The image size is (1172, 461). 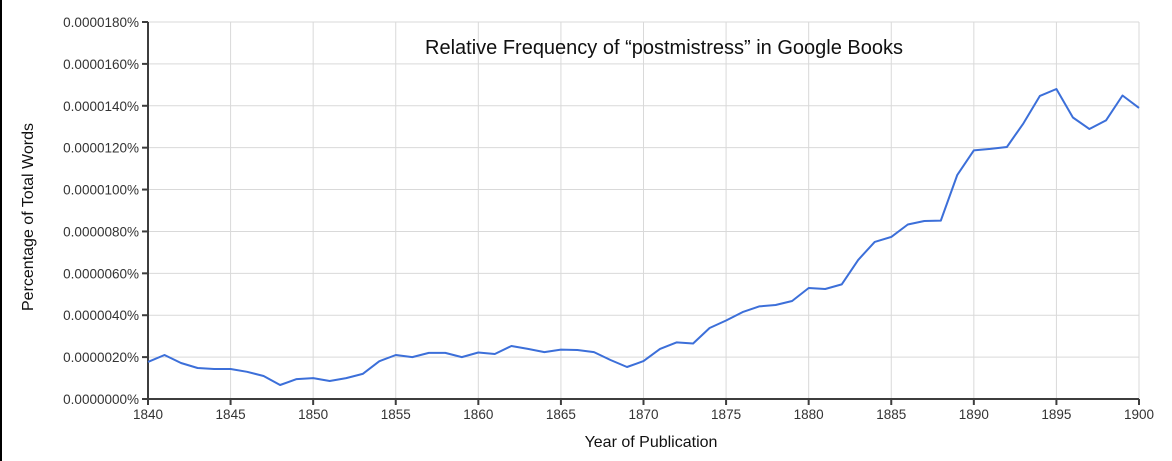 I want to click on image-left-border, so click(x=1, y=230).